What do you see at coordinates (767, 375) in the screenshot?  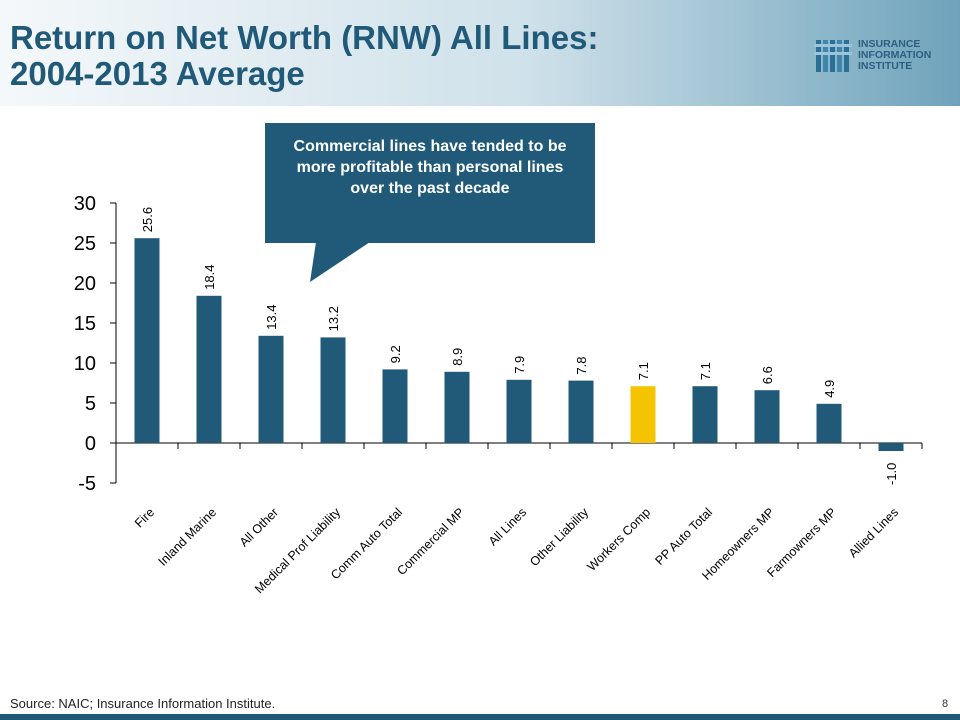 I see `data-label: 6.6` at bounding box center [767, 375].